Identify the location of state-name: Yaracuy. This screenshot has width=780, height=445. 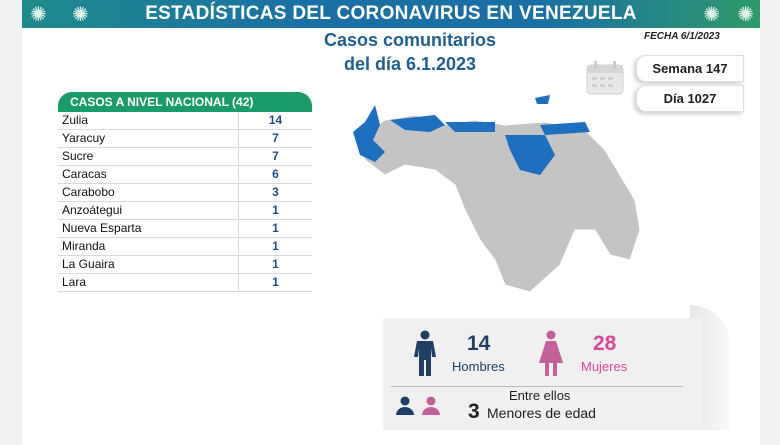
(148, 138).